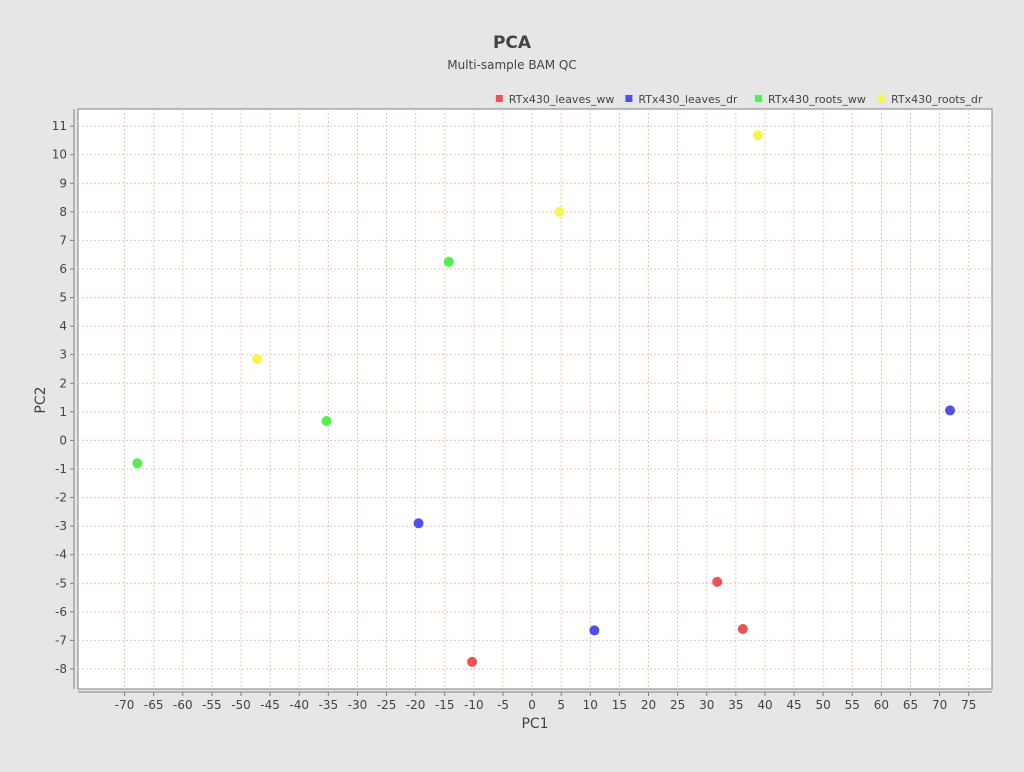 This screenshot has width=1024, height=772. What do you see at coordinates (270, 705) in the screenshot?
I see `x-tick-label: -45` at bounding box center [270, 705].